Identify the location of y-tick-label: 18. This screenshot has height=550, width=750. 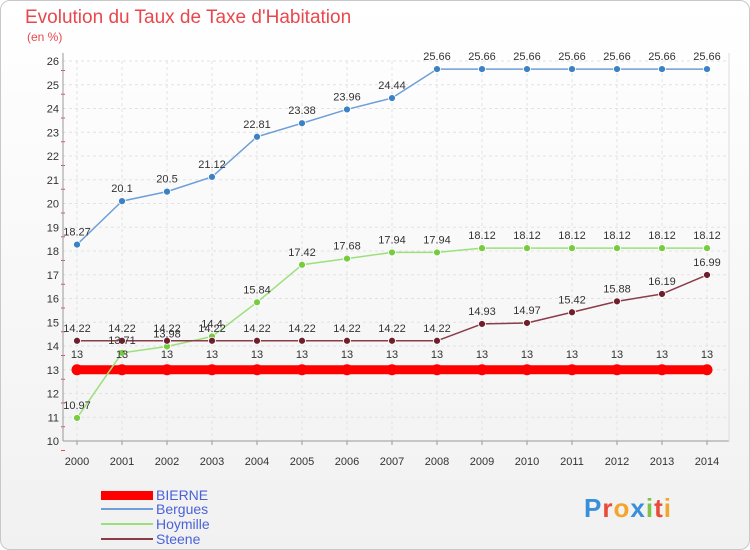
(53, 252).